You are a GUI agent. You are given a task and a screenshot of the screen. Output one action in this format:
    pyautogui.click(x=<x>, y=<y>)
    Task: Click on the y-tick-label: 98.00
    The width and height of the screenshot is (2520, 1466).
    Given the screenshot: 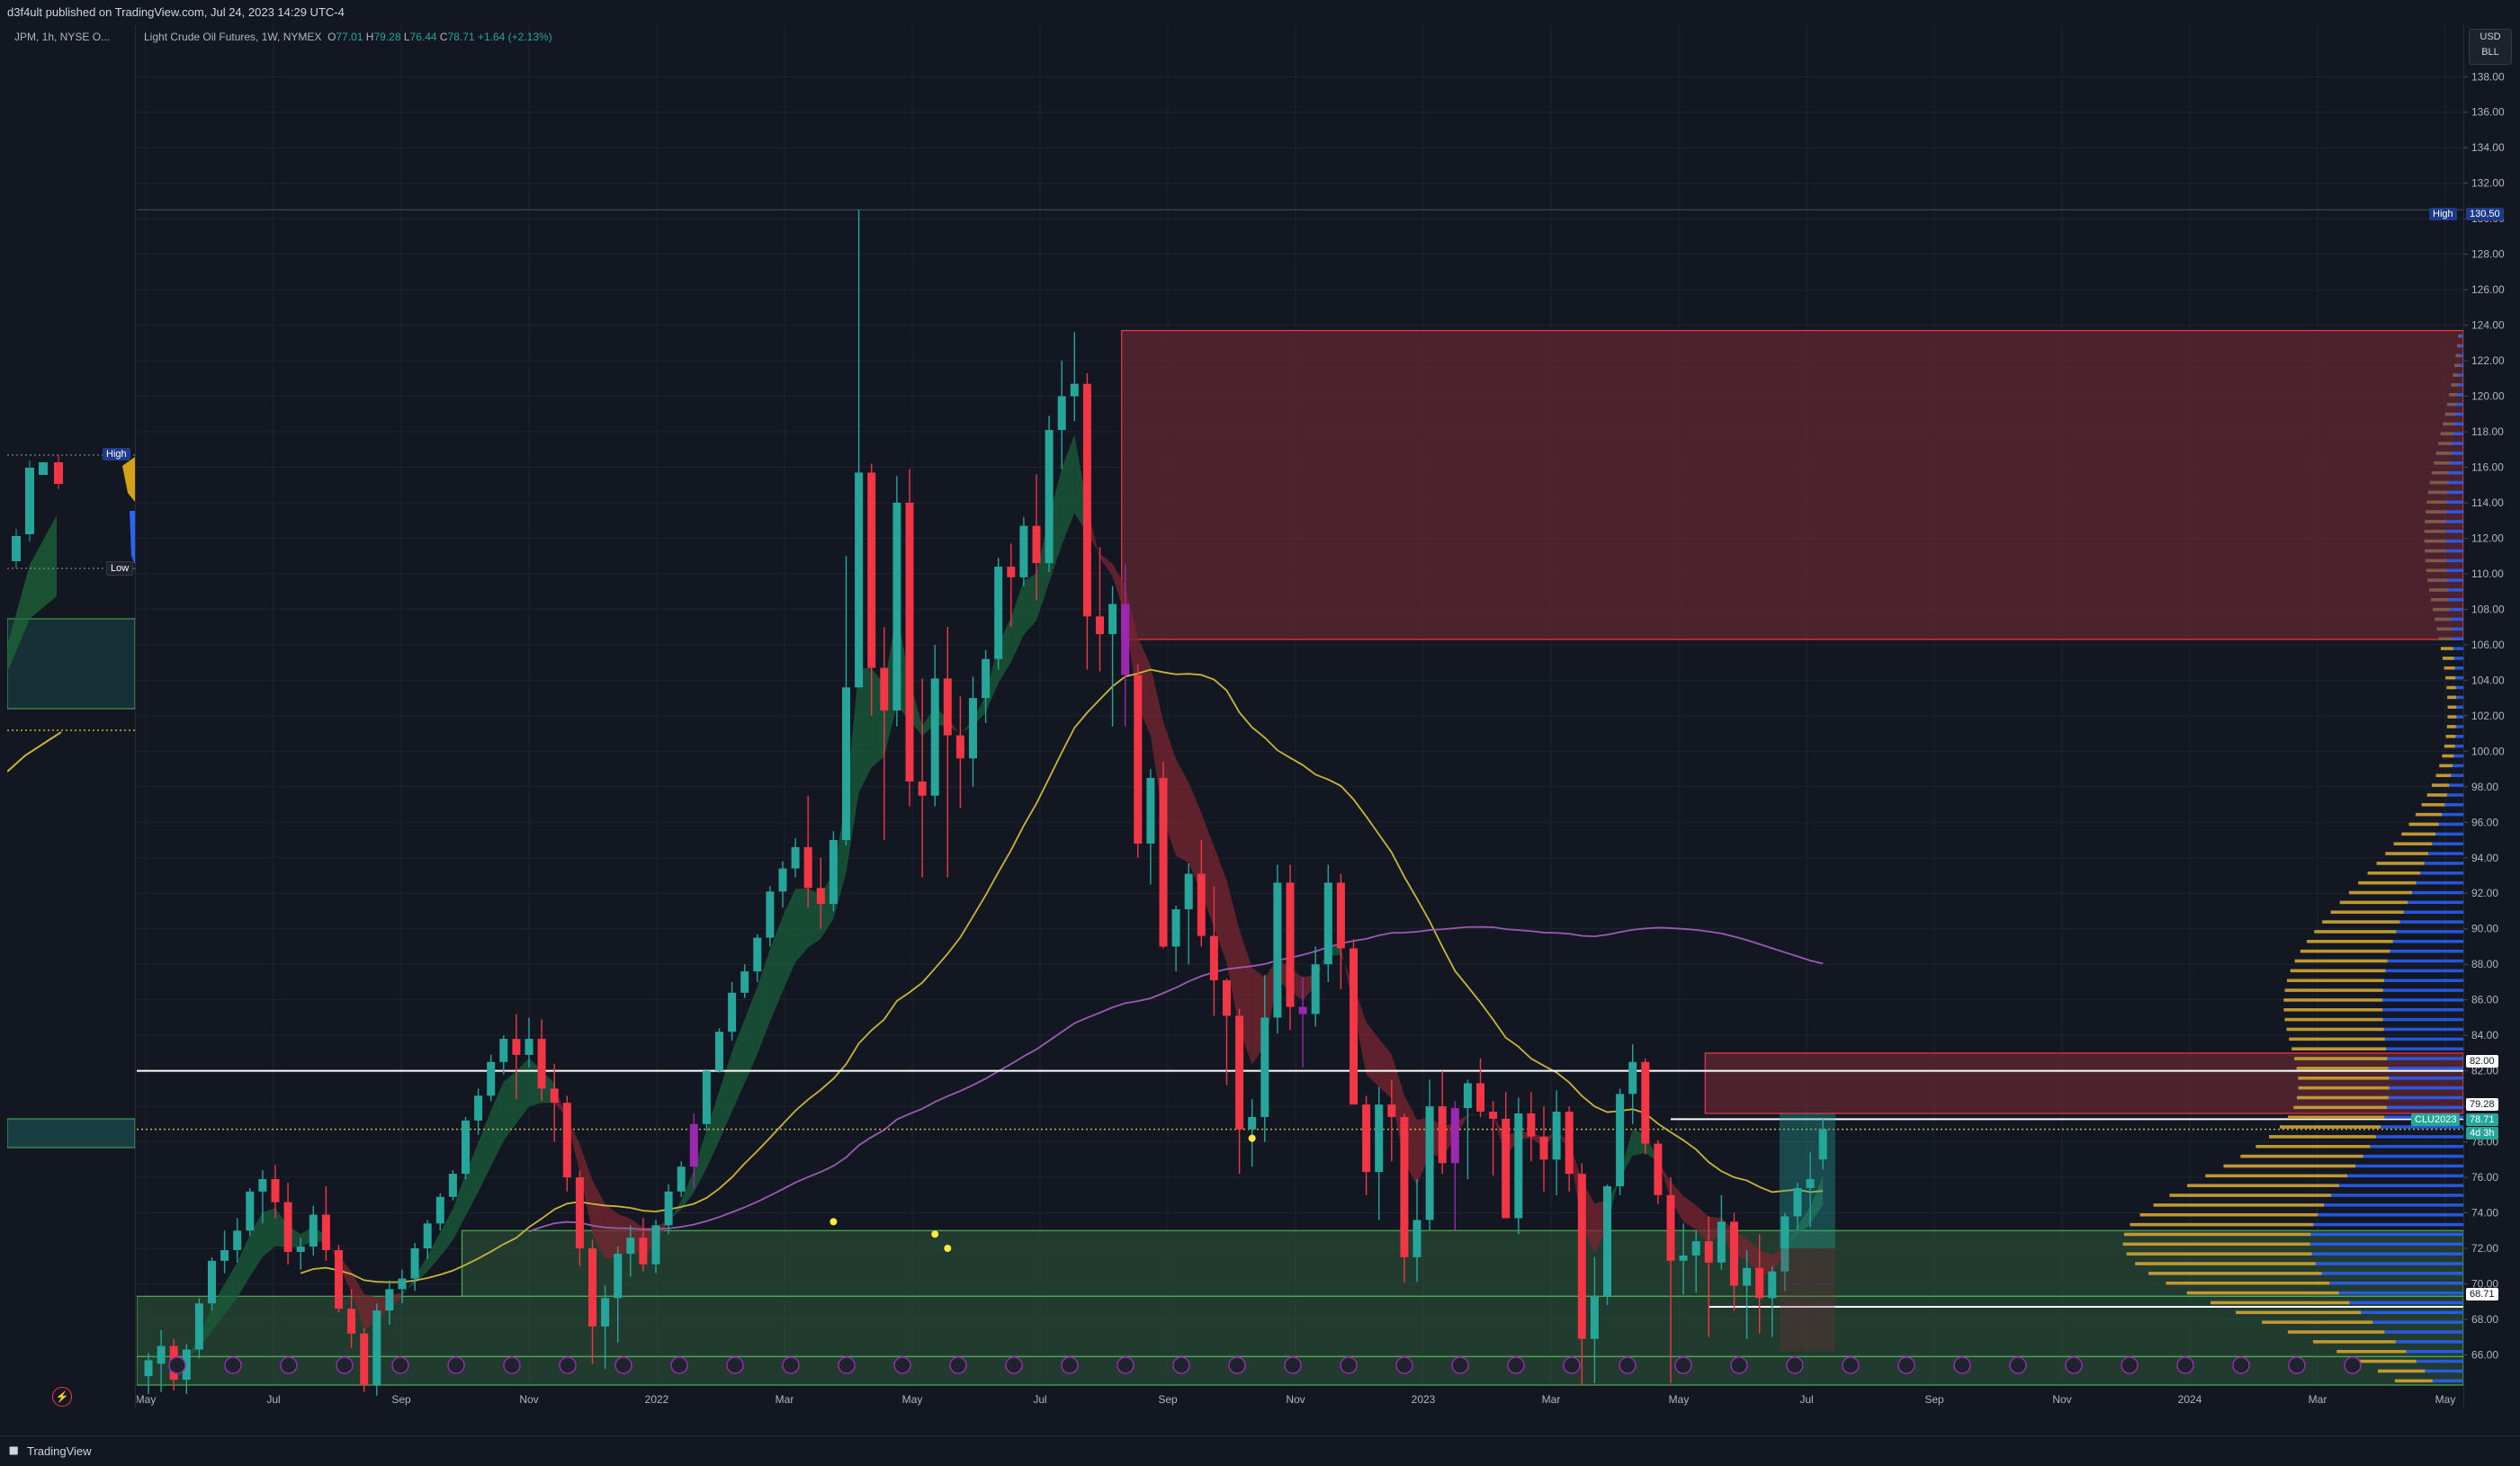 What is the action you would take?
    pyautogui.click(x=2485, y=787)
    